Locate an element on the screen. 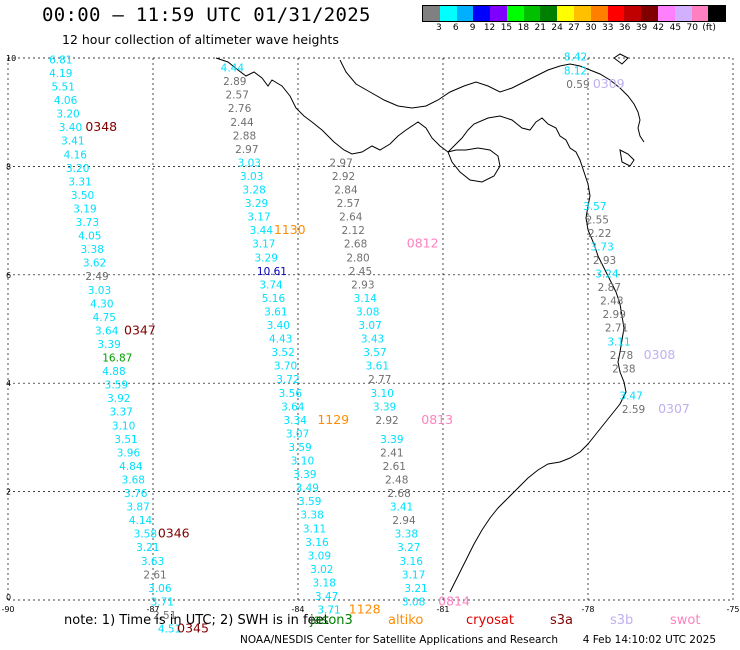 The width and height of the screenshot is (740, 650). wave-height-value: 3.31 is located at coordinates (79, 182).